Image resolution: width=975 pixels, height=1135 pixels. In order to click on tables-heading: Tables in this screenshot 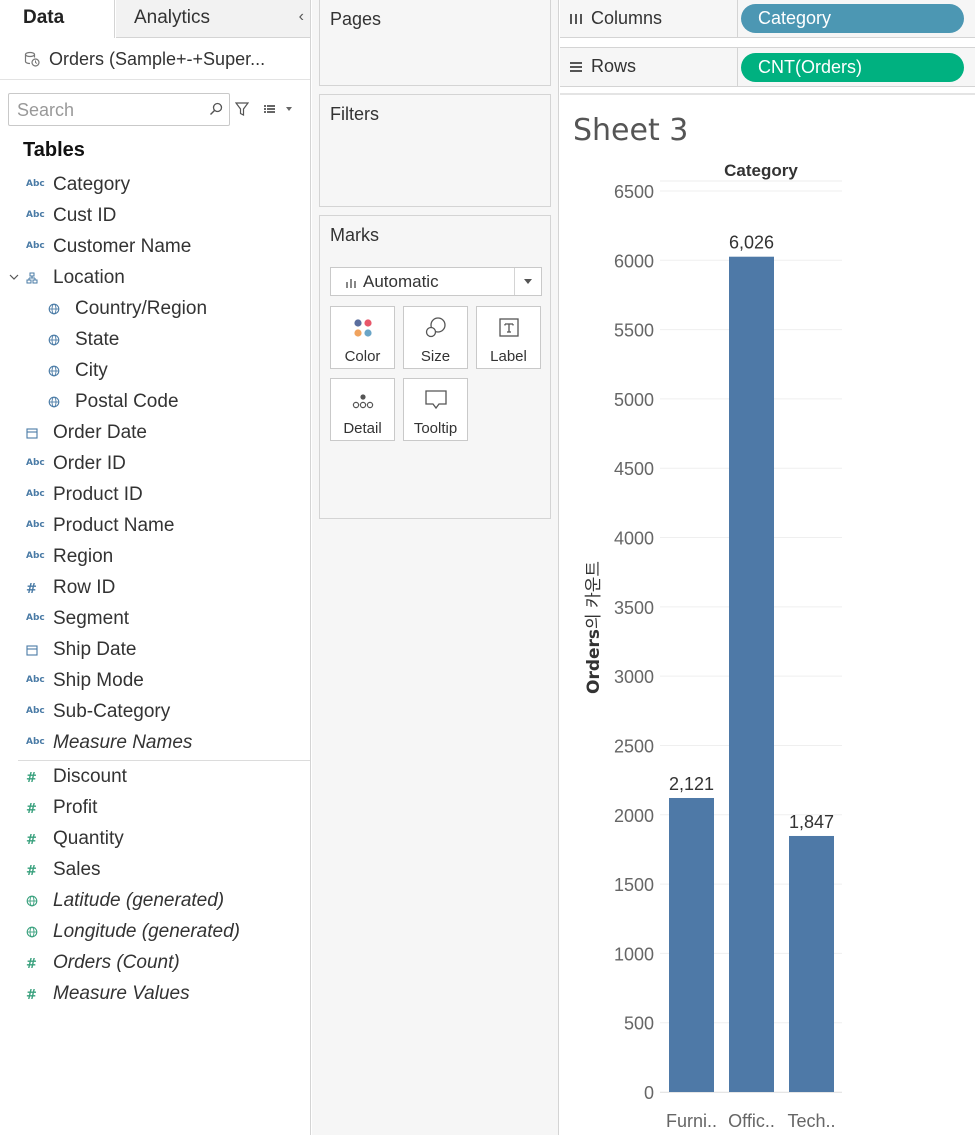, I will do `click(54, 150)`.